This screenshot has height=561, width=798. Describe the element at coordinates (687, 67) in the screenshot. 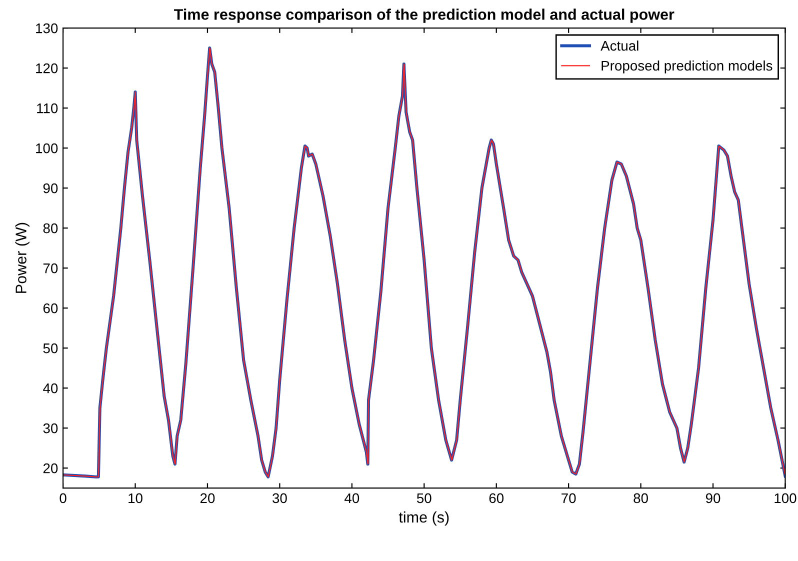

I see `legend-label: Proposed prediction models` at that location.